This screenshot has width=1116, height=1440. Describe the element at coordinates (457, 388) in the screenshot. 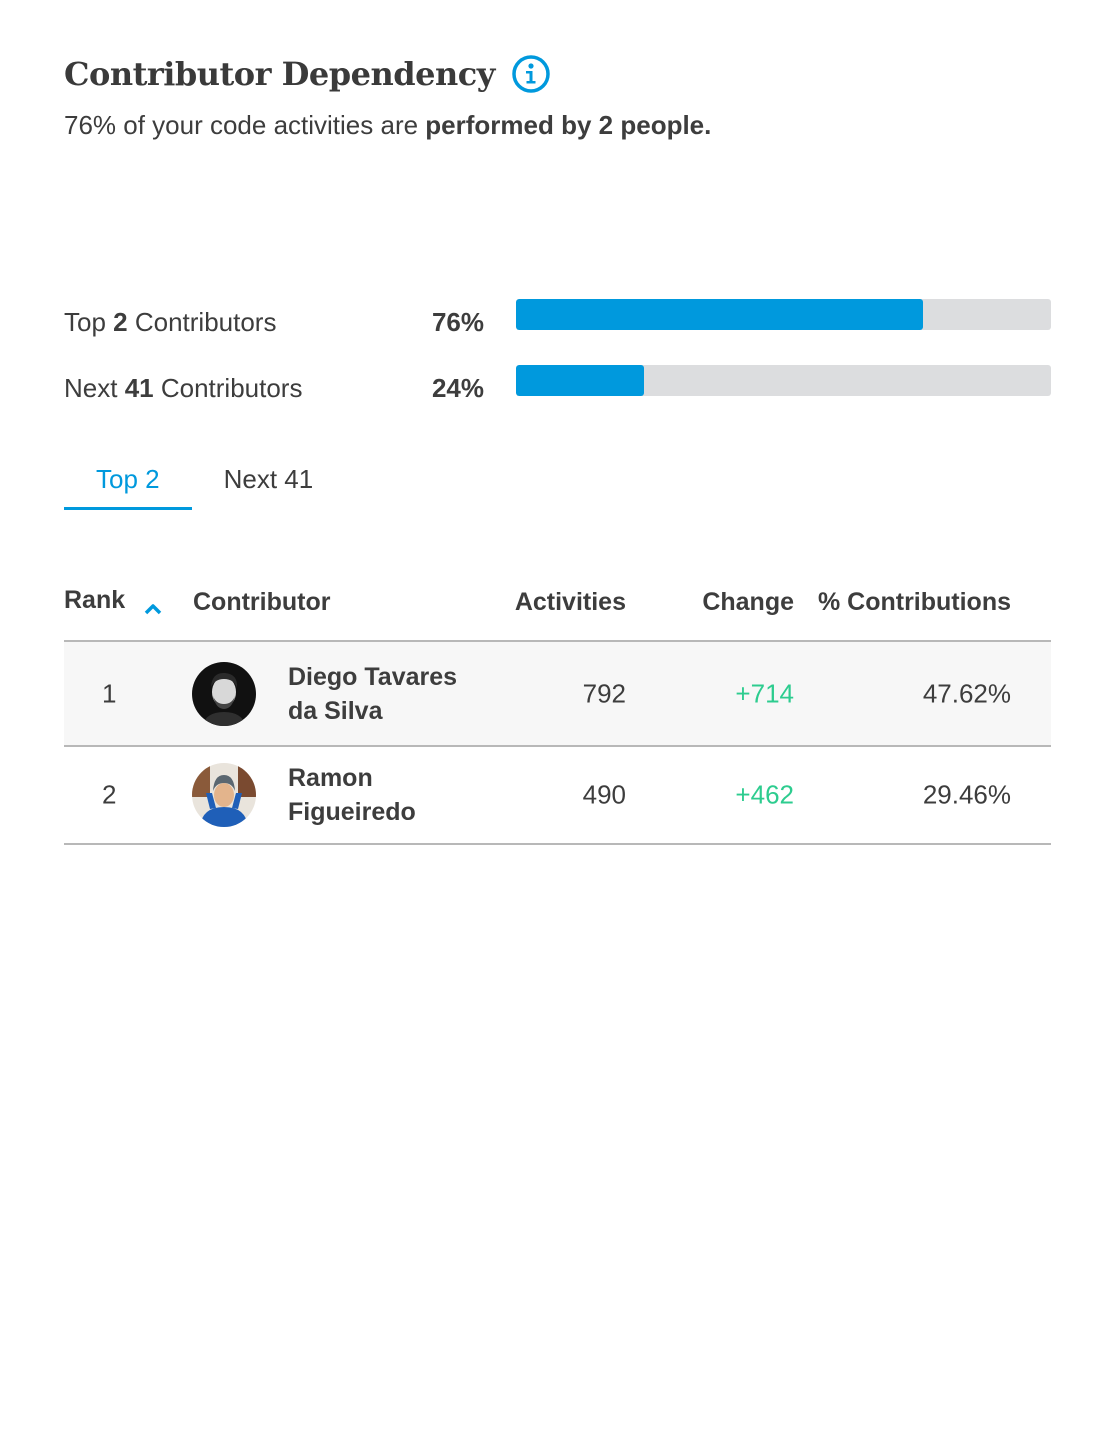

I see `distribution-percent: 24%` at that location.